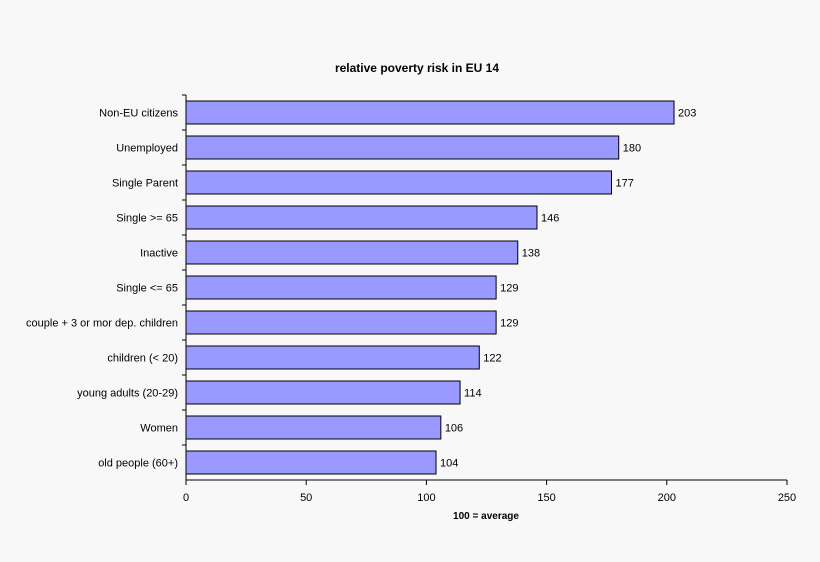  What do you see at coordinates (454, 429) in the screenshot?
I see `value-label-women: 106` at bounding box center [454, 429].